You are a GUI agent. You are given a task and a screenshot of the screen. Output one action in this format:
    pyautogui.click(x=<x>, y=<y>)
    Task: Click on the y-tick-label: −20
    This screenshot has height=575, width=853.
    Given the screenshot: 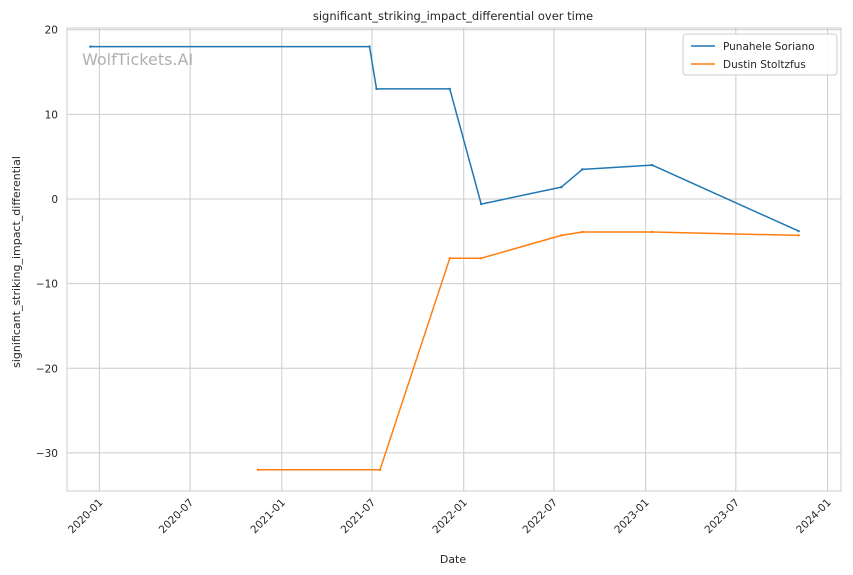 What is the action you would take?
    pyautogui.click(x=47, y=369)
    